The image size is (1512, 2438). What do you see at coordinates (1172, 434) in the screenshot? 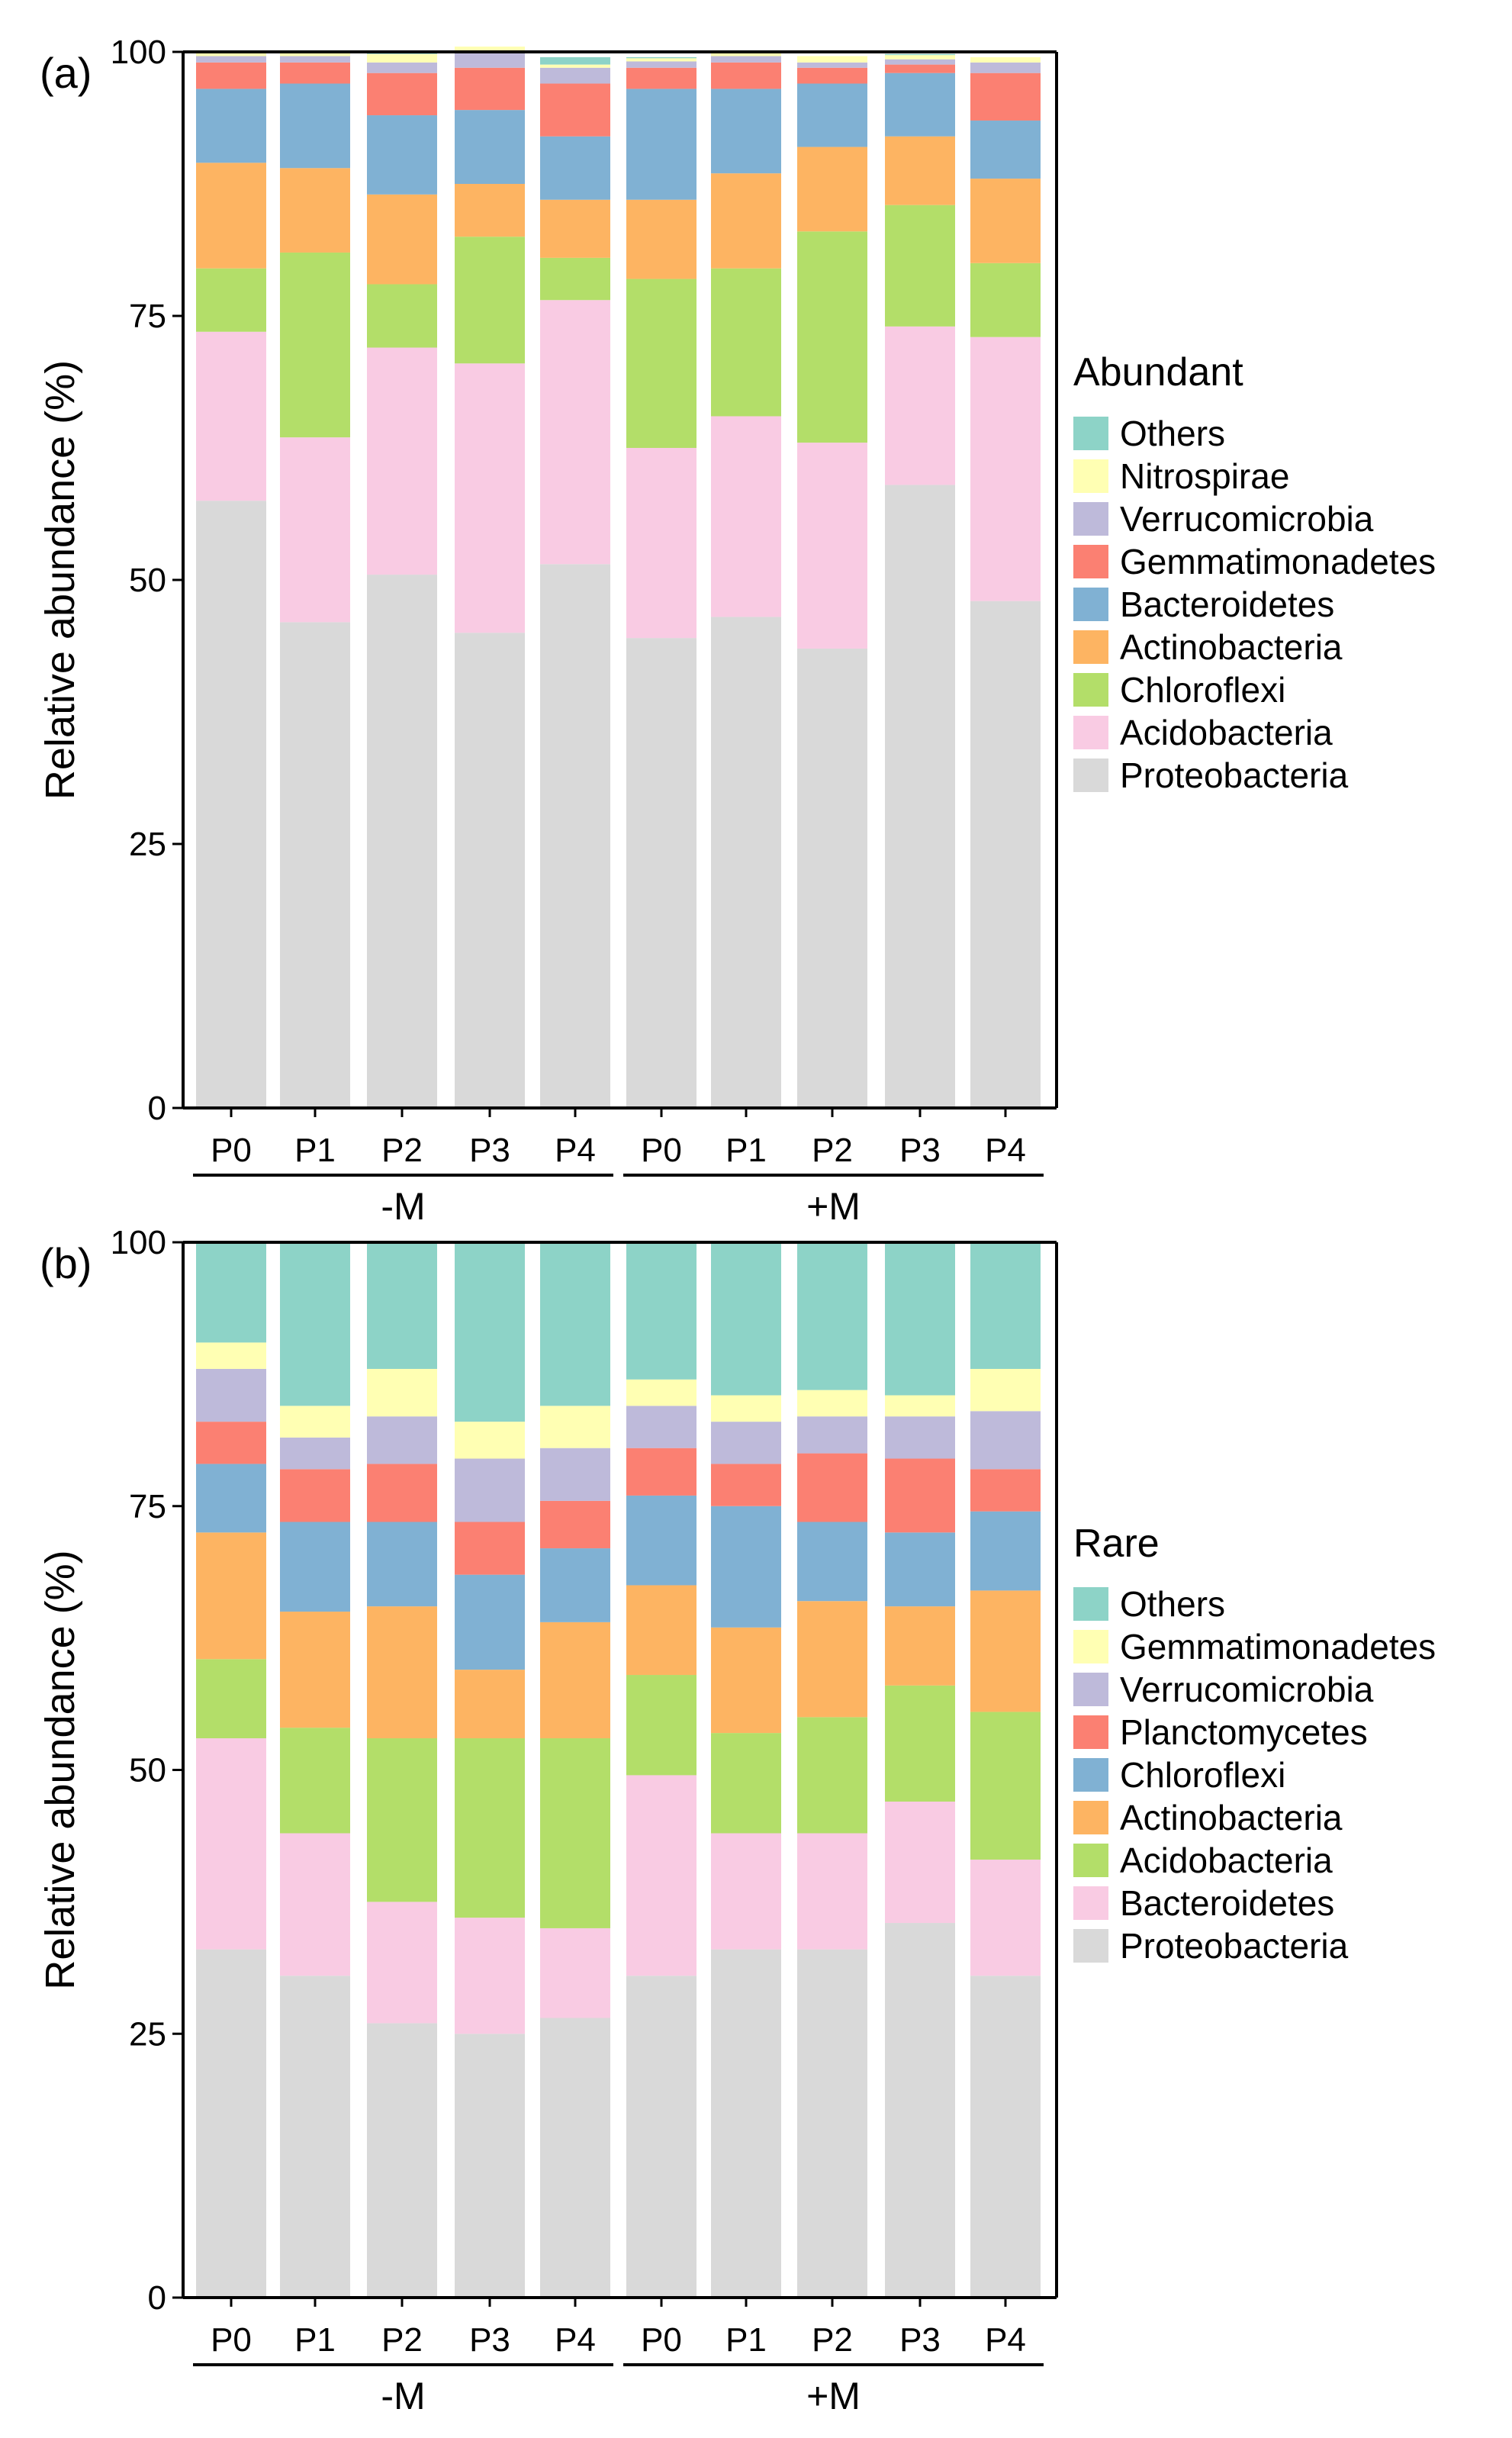
I see `legend-label: Others` at bounding box center [1172, 434].